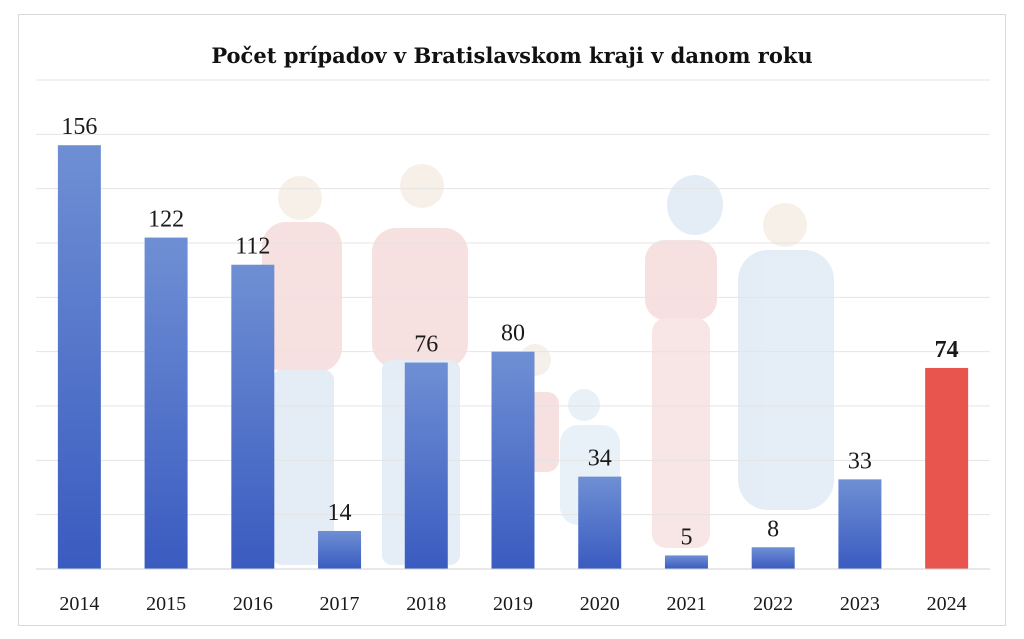 Image resolution: width=1024 pixels, height=639 pixels. I want to click on x-tick-2020: 2020, so click(600, 604).